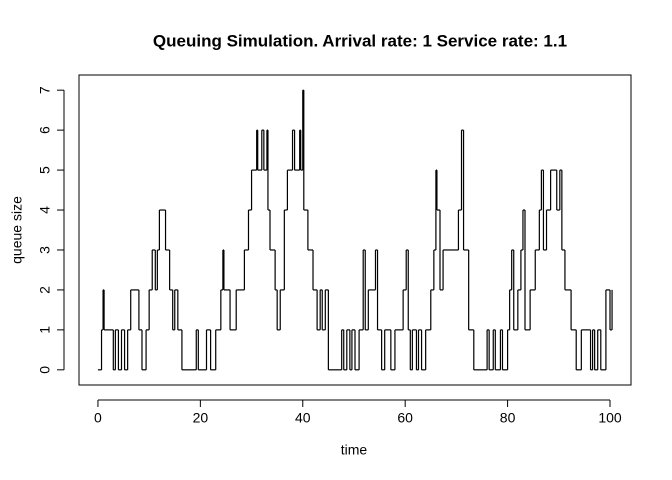  Describe the element at coordinates (45, 170) in the screenshot. I see `y-tick-label: 5` at that location.